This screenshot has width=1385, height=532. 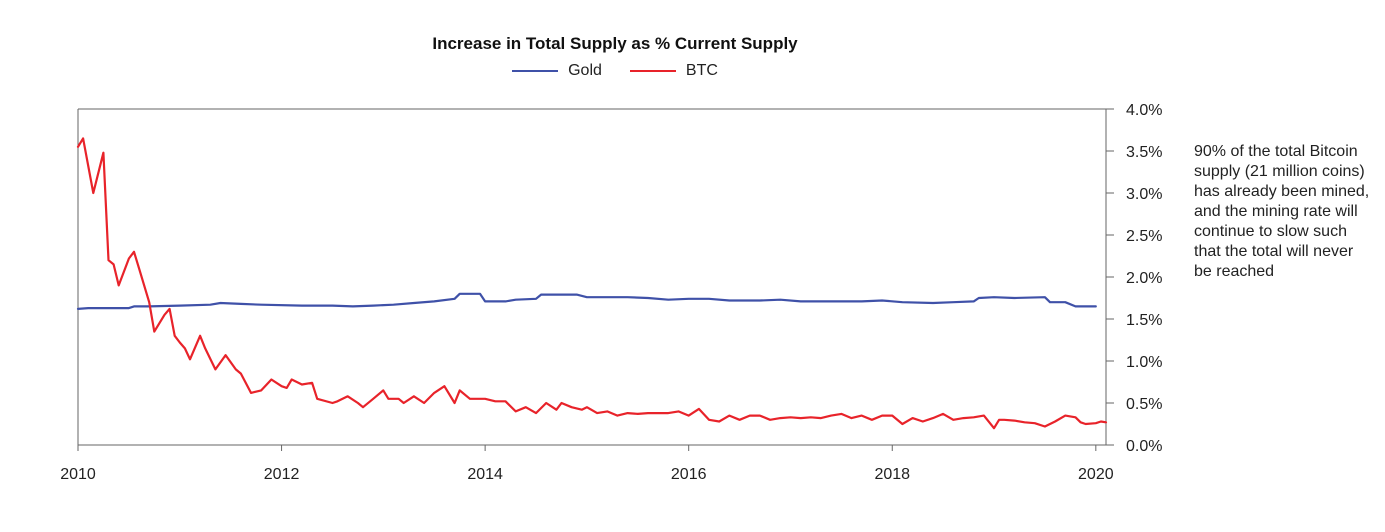 What do you see at coordinates (535, 71) in the screenshot?
I see `legend-swatch-gold` at bounding box center [535, 71].